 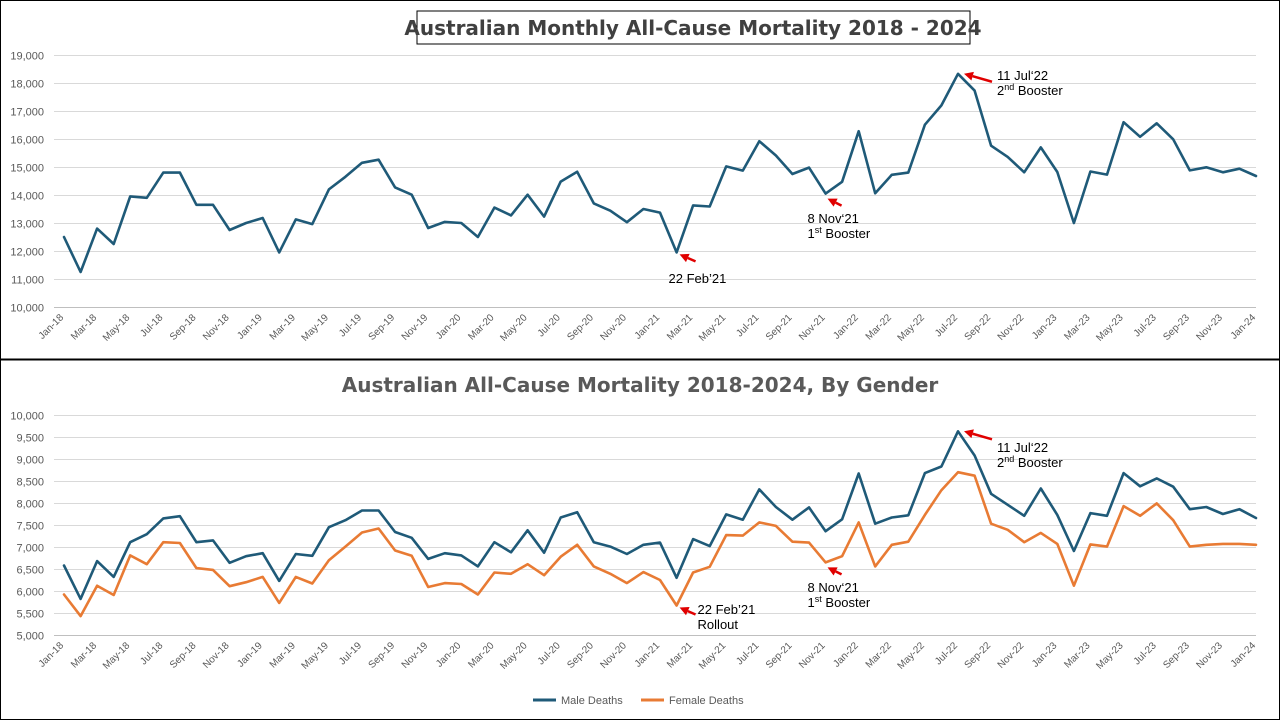 What do you see at coordinates (718, 624) in the screenshot?
I see `annotation-line2: Rollout` at bounding box center [718, 624].